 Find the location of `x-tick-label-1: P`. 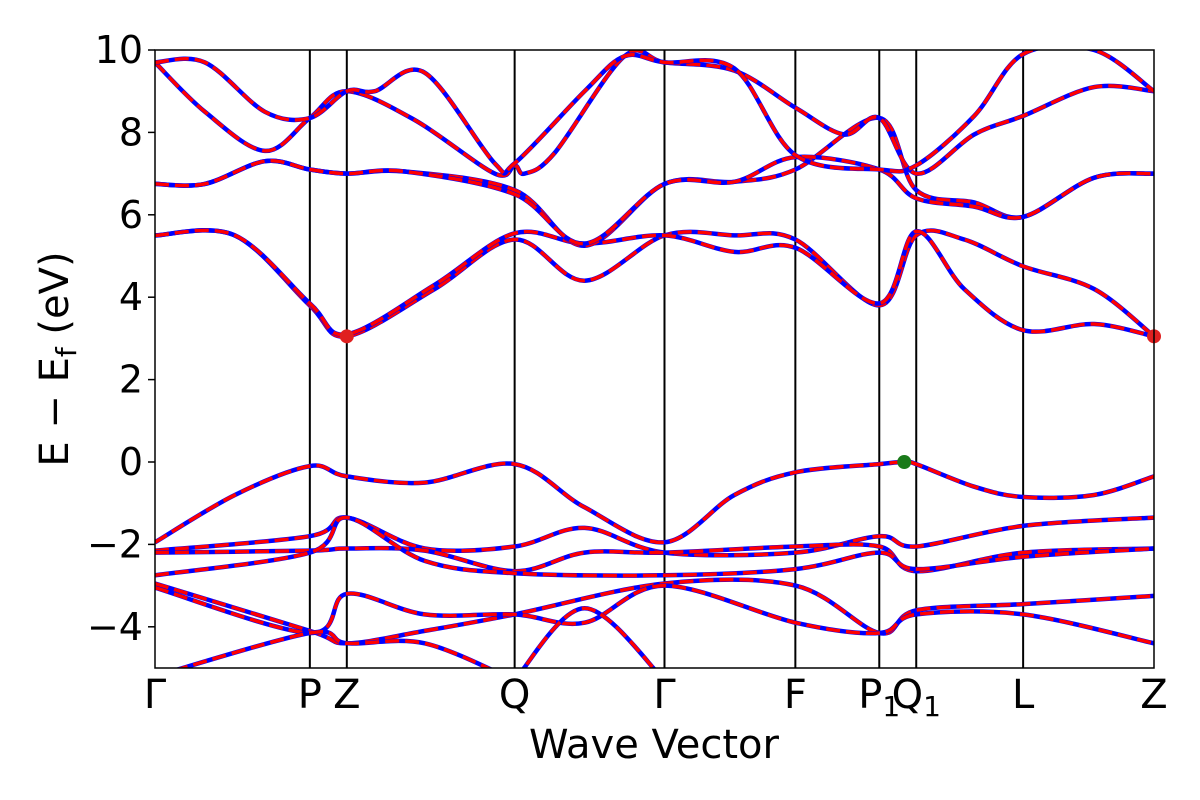

x-tick-label-1: P is located at coordinates (310, 695).